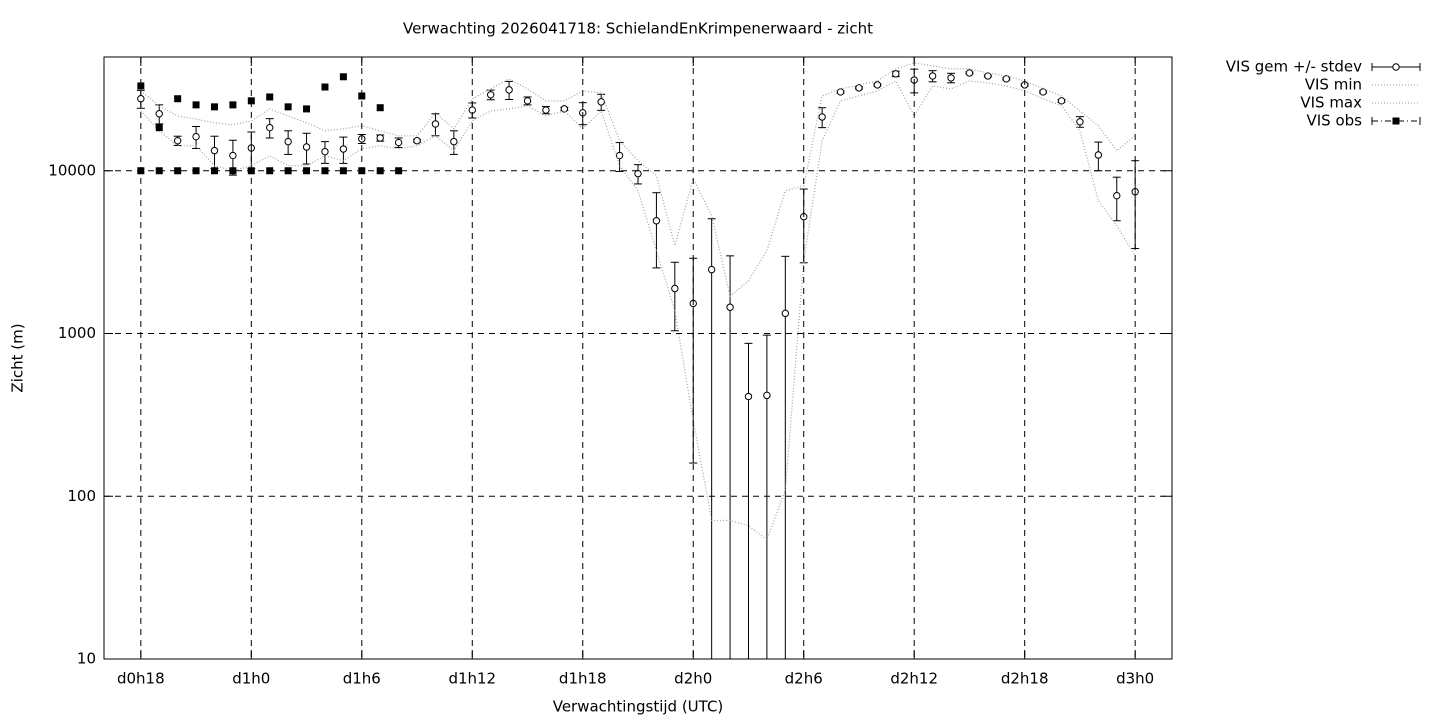 The width and height of the screenshot is (1440, 720). Describe the element at coordinates (1135, 679) in the screenshot. I see `x-tick-label: d3h0` at that location.